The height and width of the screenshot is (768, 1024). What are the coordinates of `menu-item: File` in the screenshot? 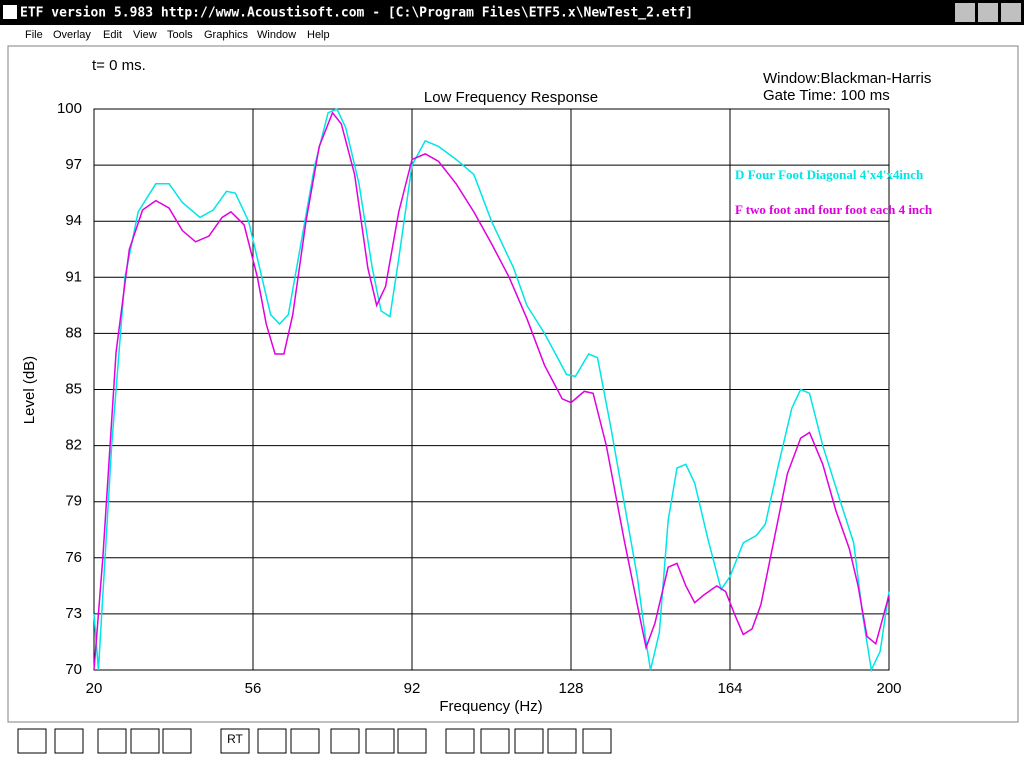 It's located at (34, 35).